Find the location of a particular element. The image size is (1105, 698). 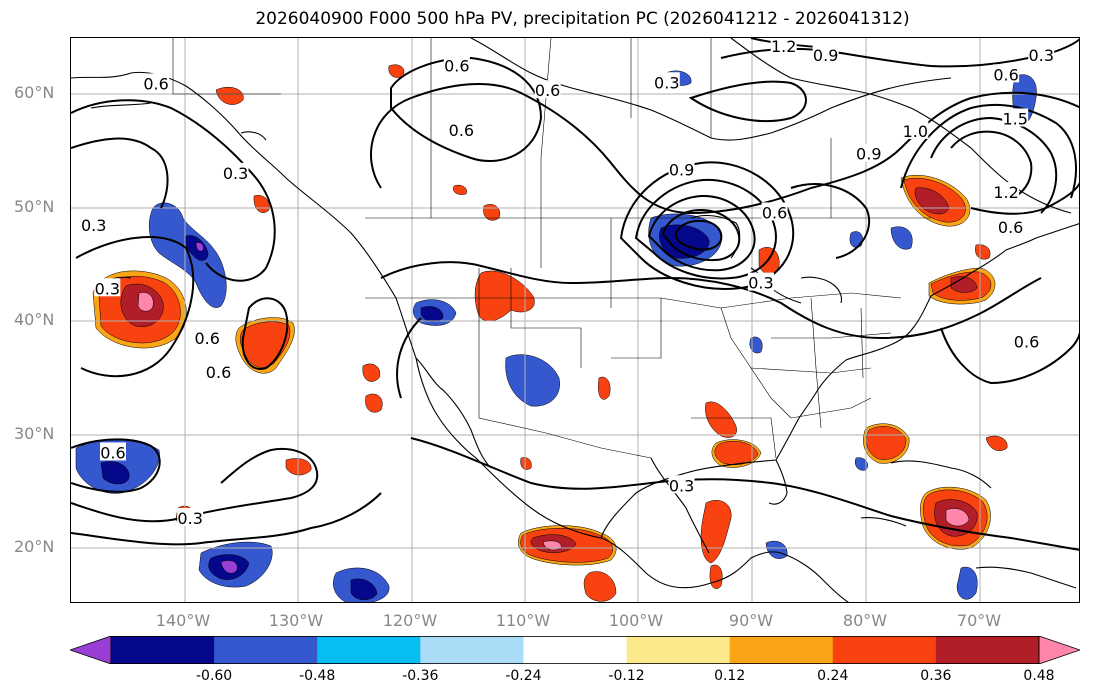

colorbar-tick-label: -0.12 is located at coordinates (626, 676).